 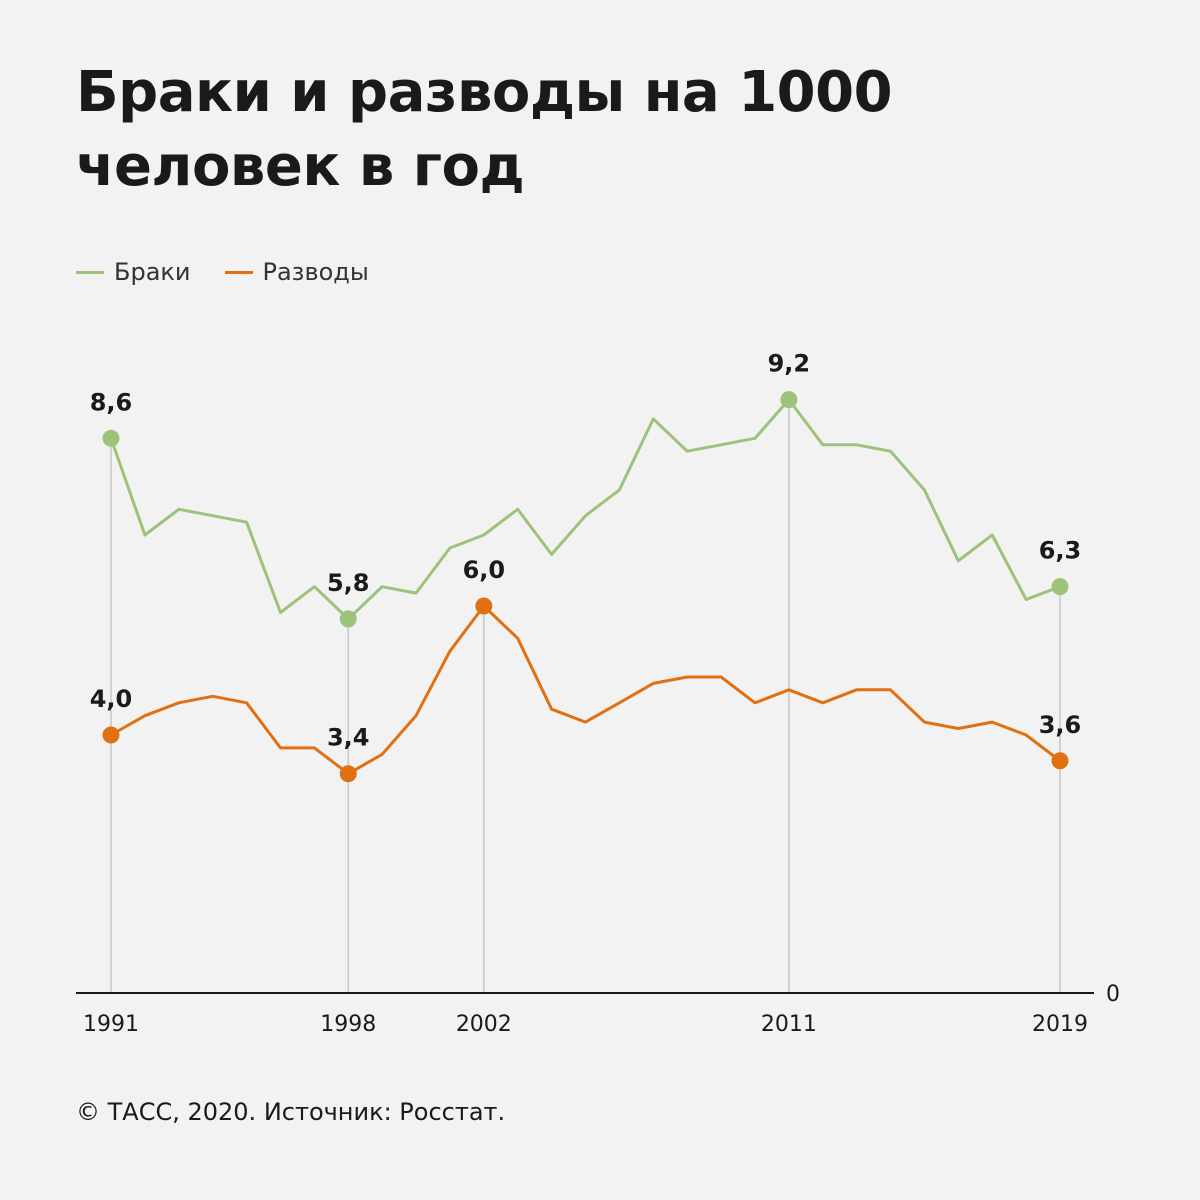 I want to click on data-point-divorces-1991, so click(x=111, y=735).